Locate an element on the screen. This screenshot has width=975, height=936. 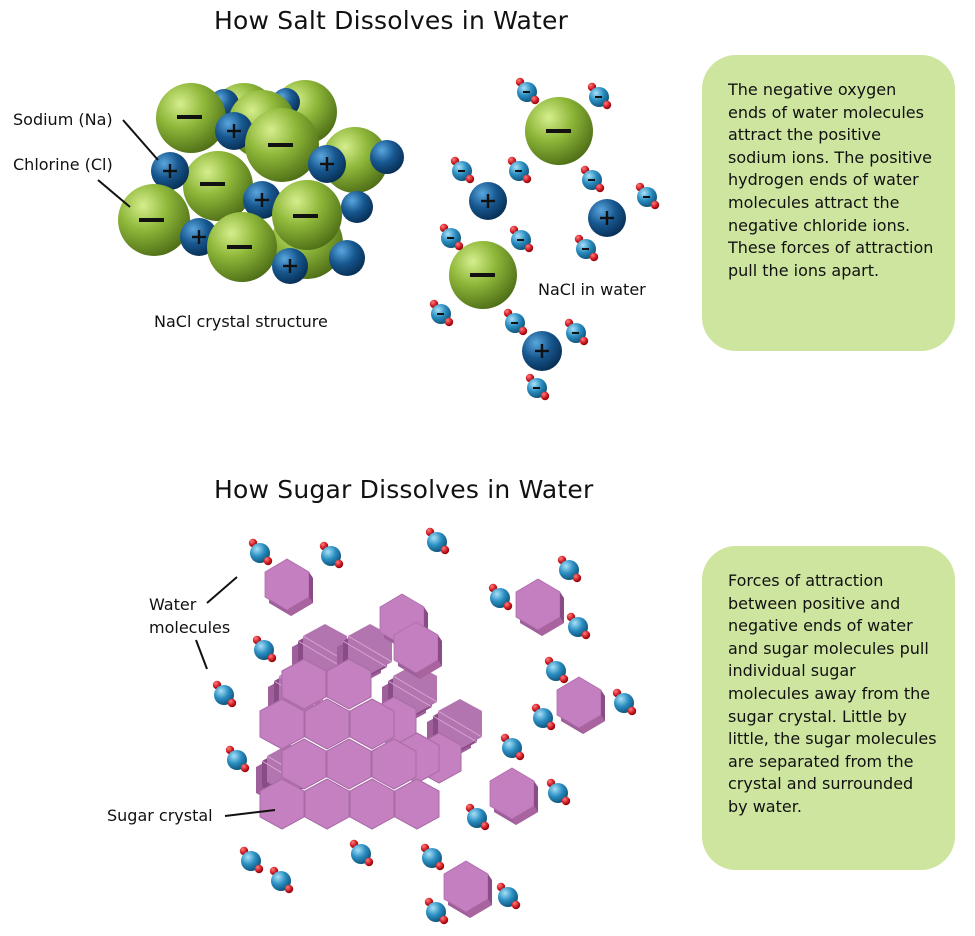
label-nacl-water: NaCl in water is located at coordinates (592, 289).